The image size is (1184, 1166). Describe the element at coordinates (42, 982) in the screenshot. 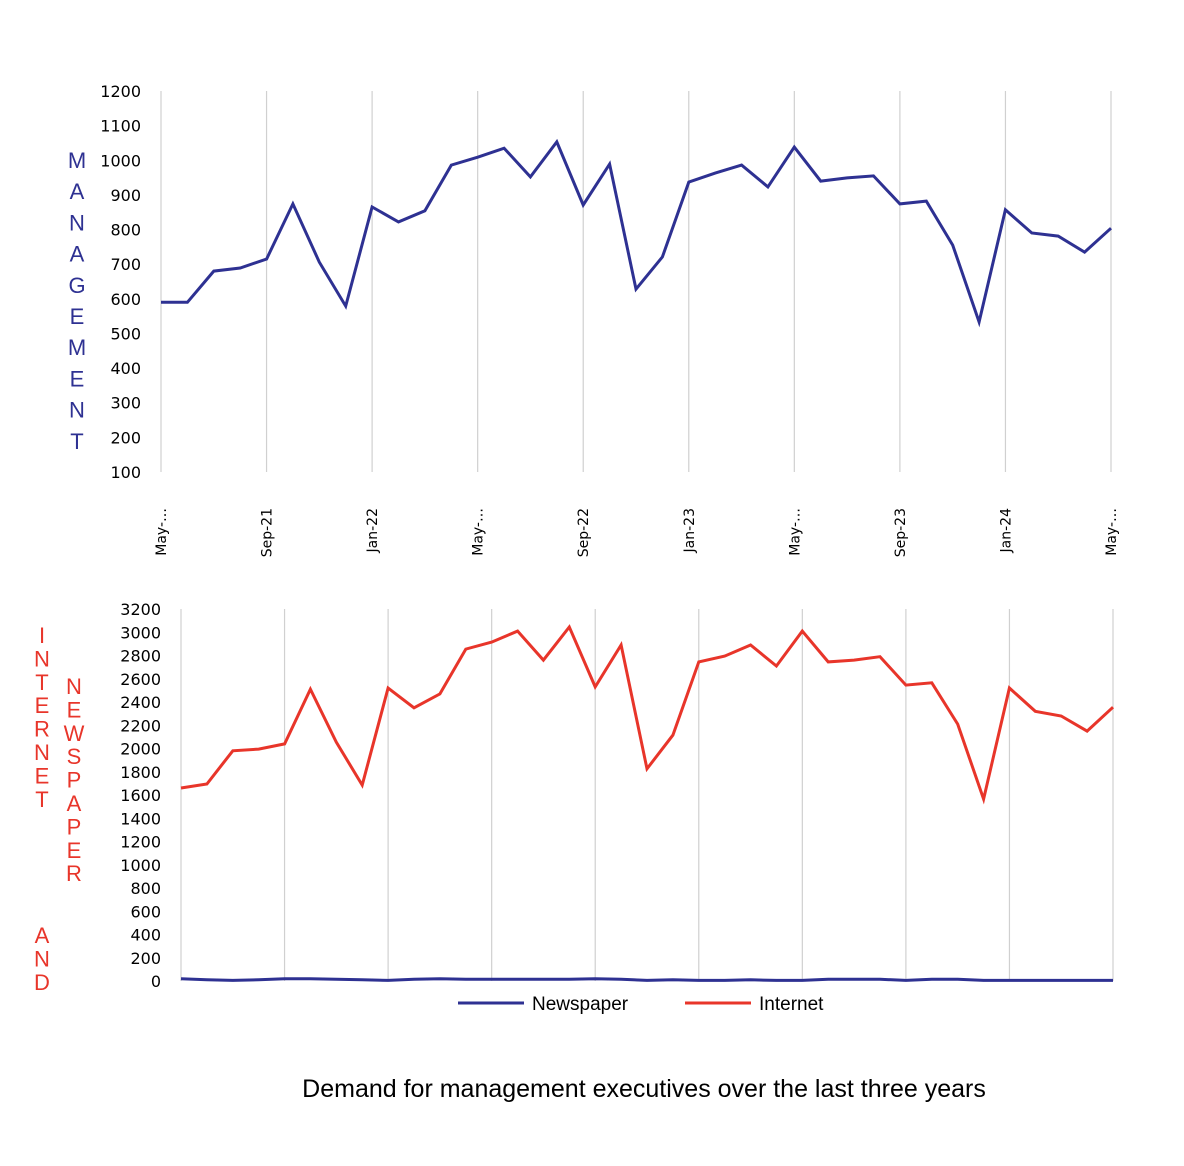

I see `bottom-y-label-letter: D` at that location.